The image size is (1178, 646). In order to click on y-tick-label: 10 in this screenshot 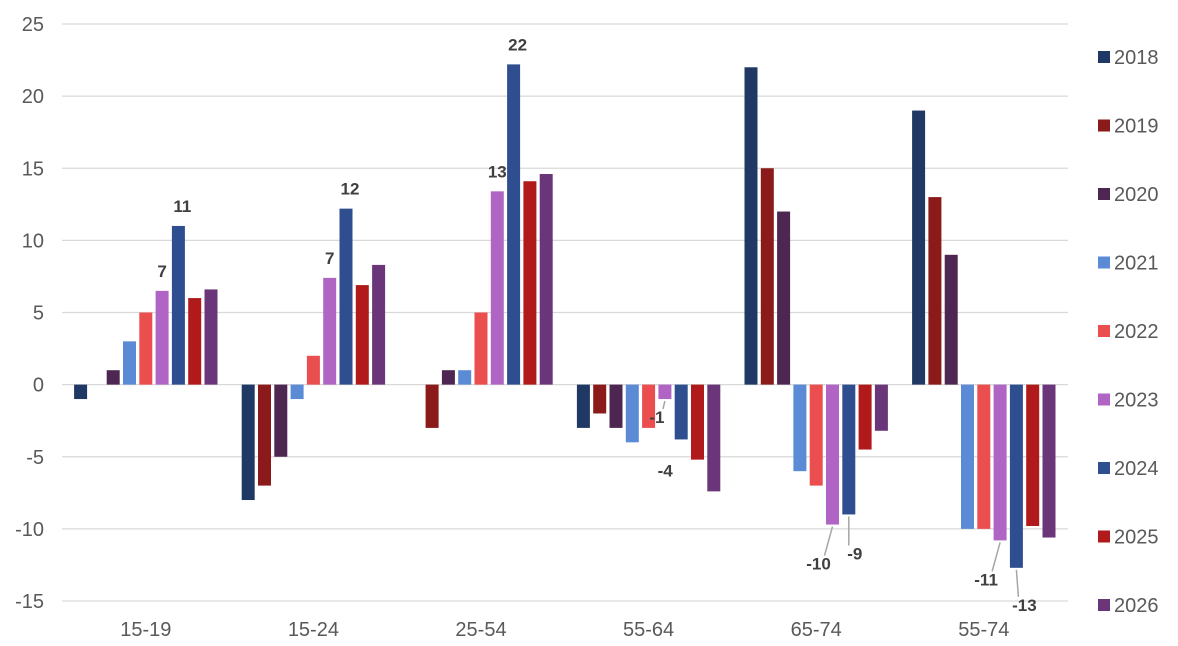, I will do `click(33, 241)`.